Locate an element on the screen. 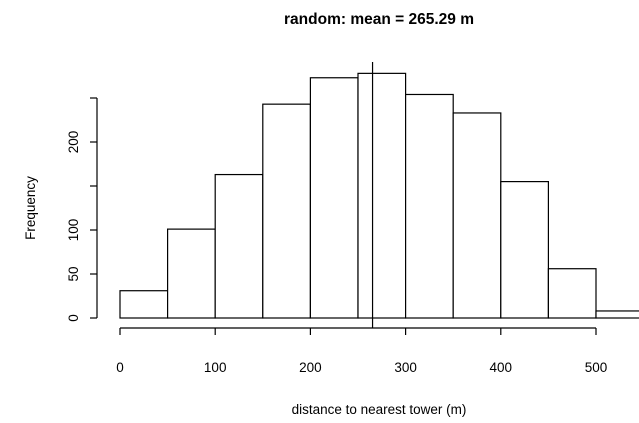 Image resolution: width=639 pixels, height=423 pixels. y-tick-label-50: 50 is located at coordinates (73, 273).